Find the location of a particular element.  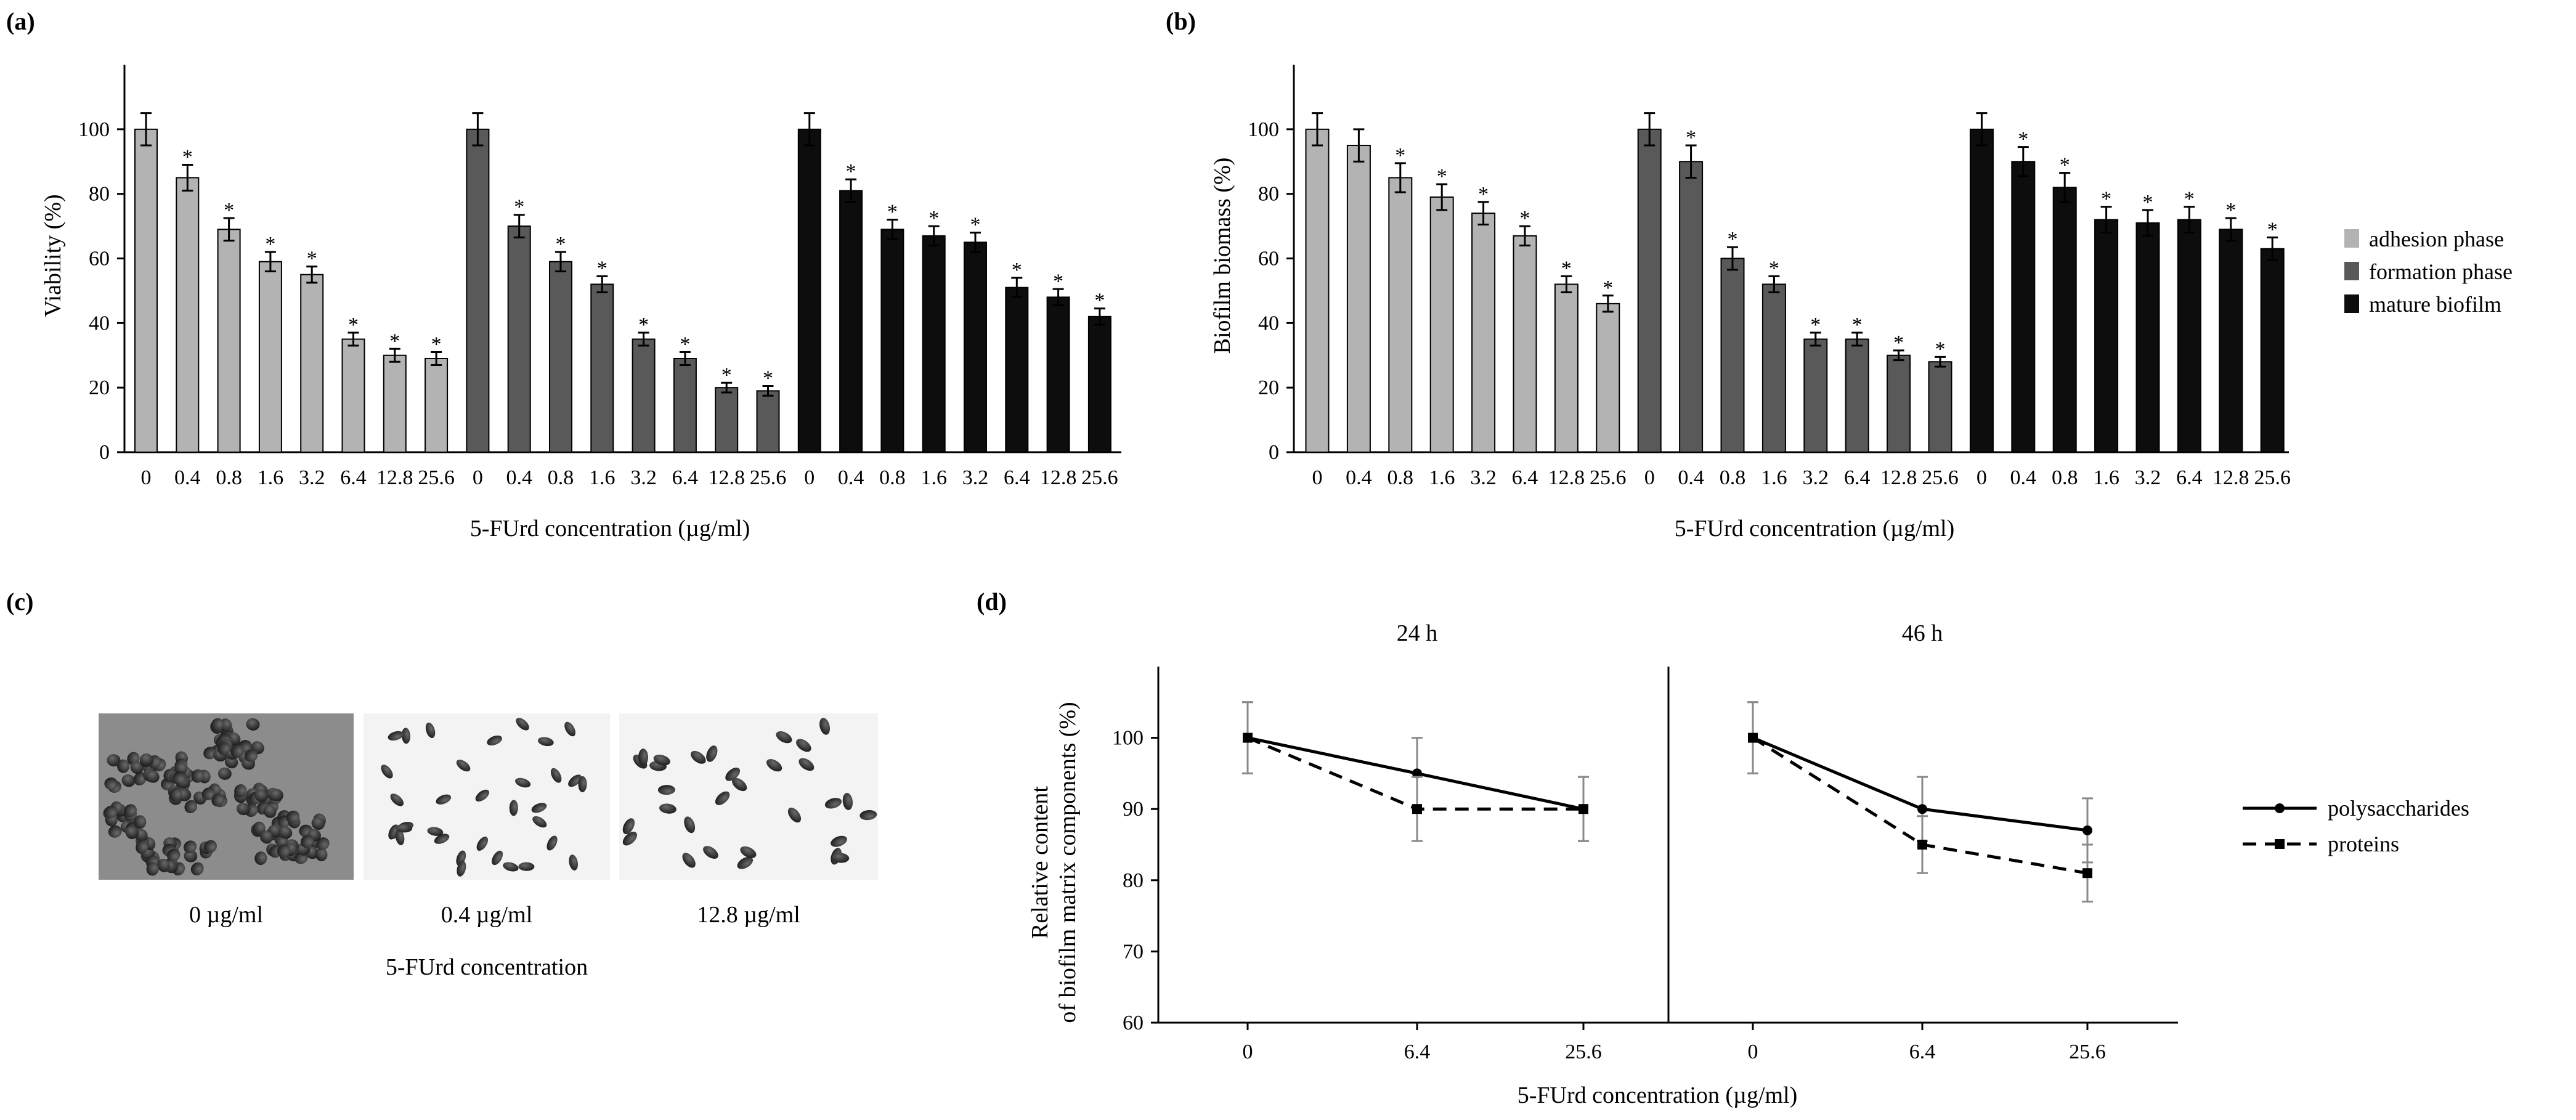

panel-a-label: (a) is located at coordinates (20, 21).